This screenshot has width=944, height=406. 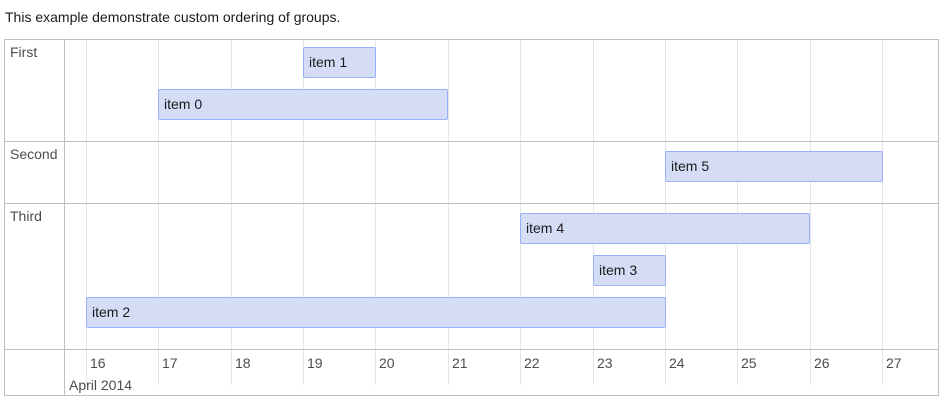 What do you see at coordinates (605, 363) in the screenshot?
I see `axis-day-label: 23` at bounding box center [605, 363].